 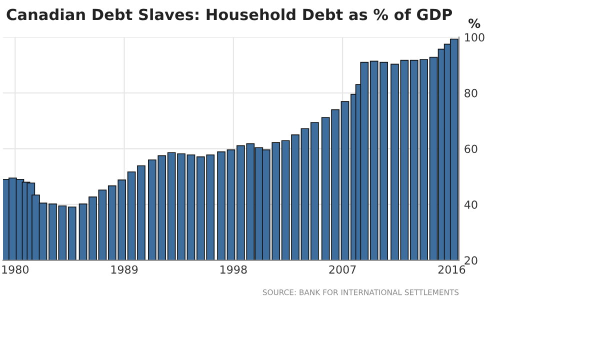 I want to click on y-tick-label: 20, so click(x=471, y=260).